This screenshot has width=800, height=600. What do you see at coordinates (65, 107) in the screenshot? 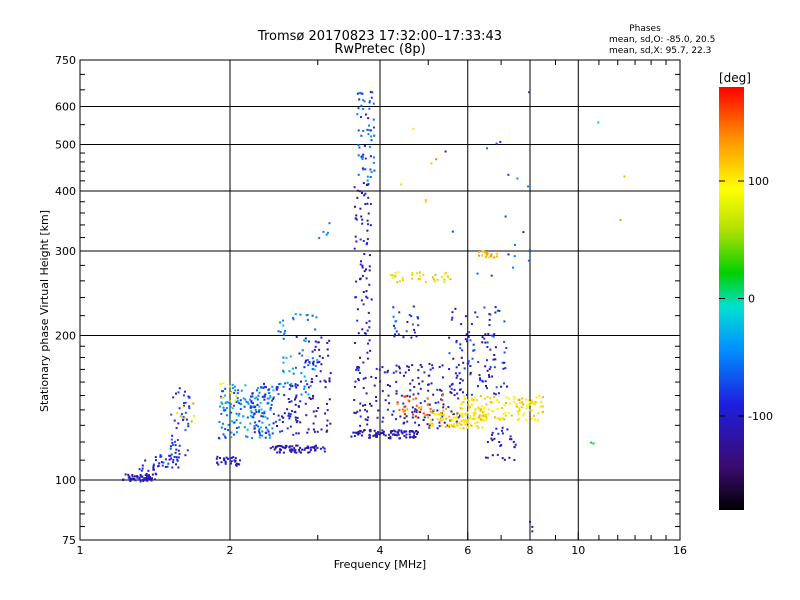
I see `y-tick-label: 600` at bounding box center [65, 107].